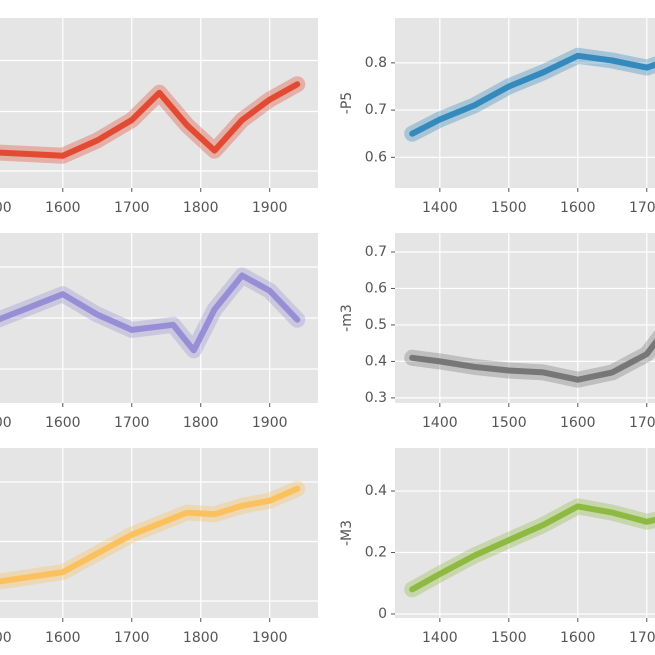 This screenshot has height=655, width=655. Describe the element at coordinates (347, 533) in the screenshot. I see `y-axis-label: -M3` at that location.